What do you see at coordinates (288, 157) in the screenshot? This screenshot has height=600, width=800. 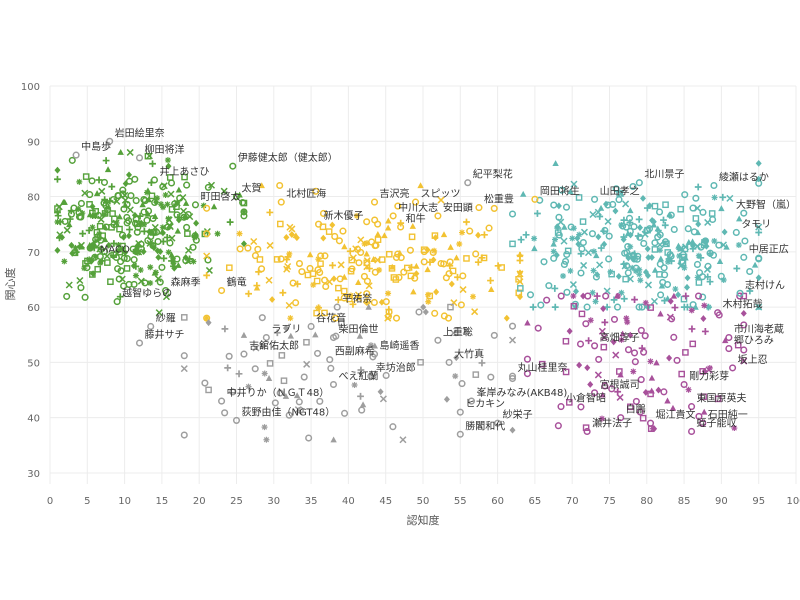 I see `point-label: 伊藤健太郎（健太郎）` at bounding box center [288, 157].